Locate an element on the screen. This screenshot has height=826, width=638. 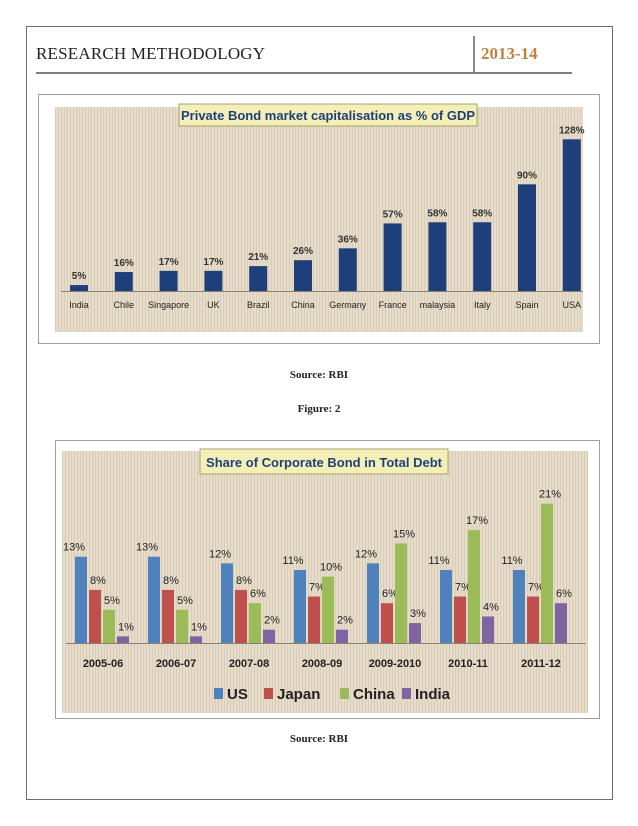
header-divider is located at coordinates (474, 54).